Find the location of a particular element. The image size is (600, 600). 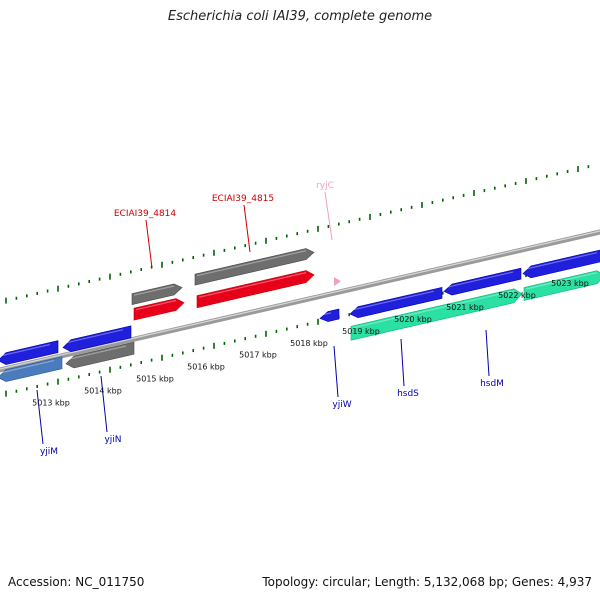

gene-yjiN-blue is located at coordinates (97, 338).